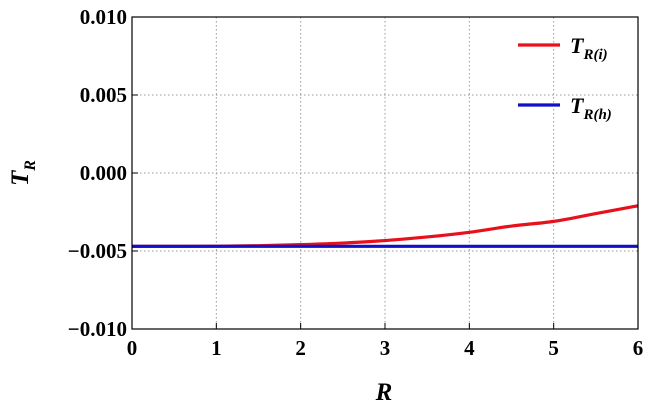 Image resolution: width=648 pixels, height=409 pixels. I want to click on x-tick-label: 1, so click(216, 348).